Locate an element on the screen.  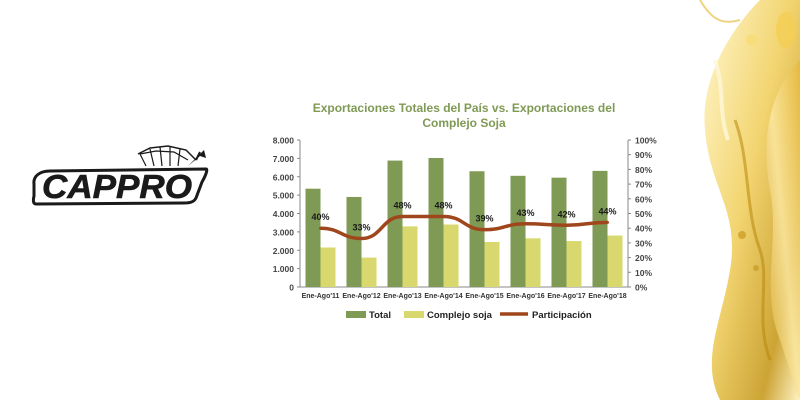
participacion-data-label: 42% is located at coordinates (566, 214).